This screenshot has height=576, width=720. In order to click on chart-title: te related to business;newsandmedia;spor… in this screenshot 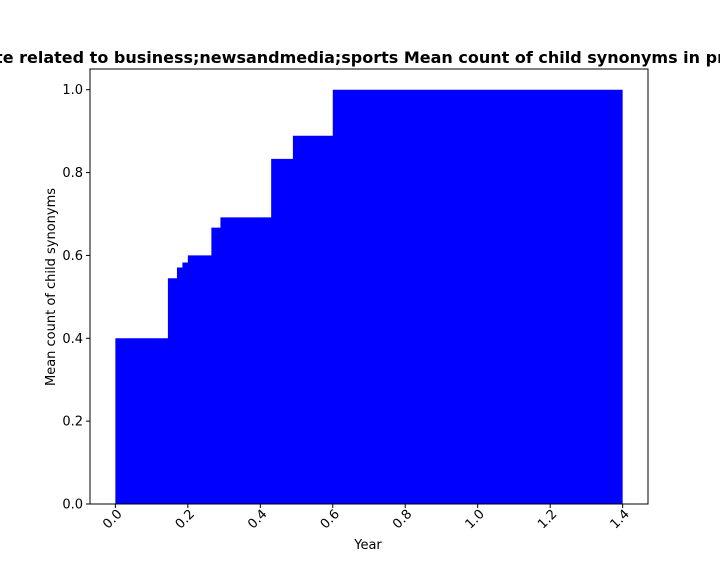, I will do `click(360, 57)`.